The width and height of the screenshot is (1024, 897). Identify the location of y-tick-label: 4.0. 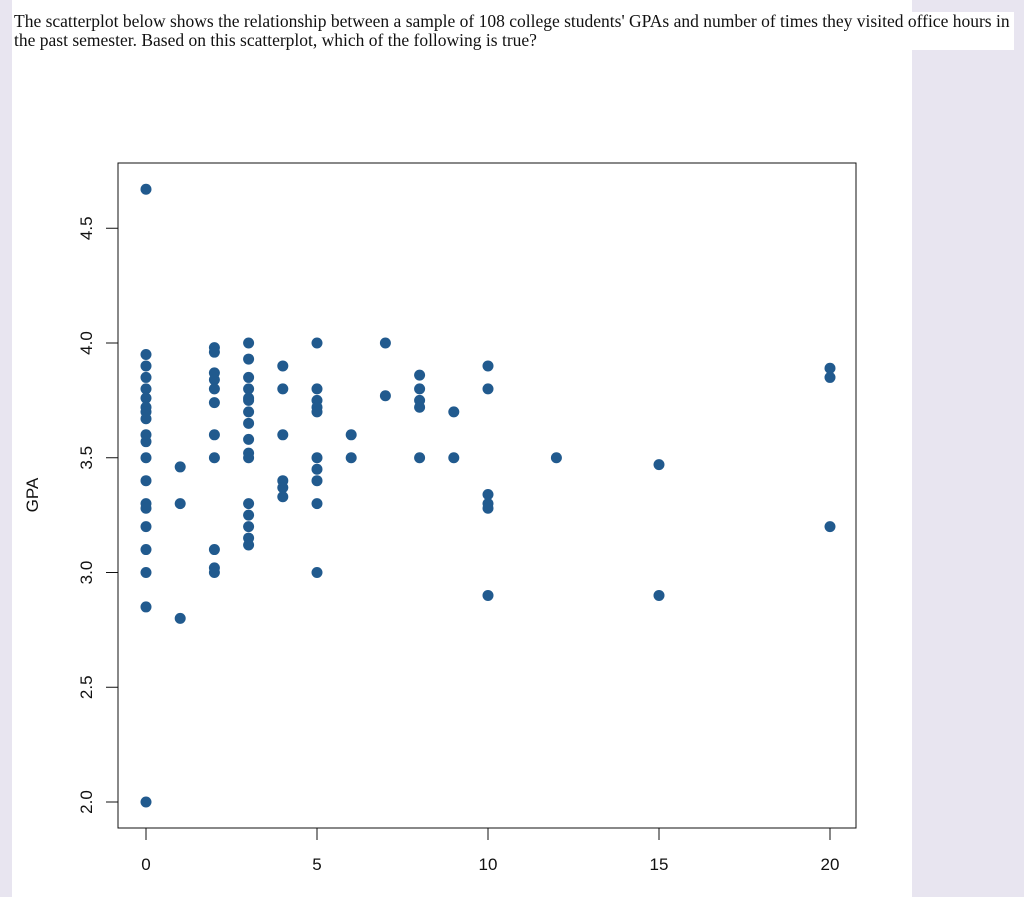
(86, 343).